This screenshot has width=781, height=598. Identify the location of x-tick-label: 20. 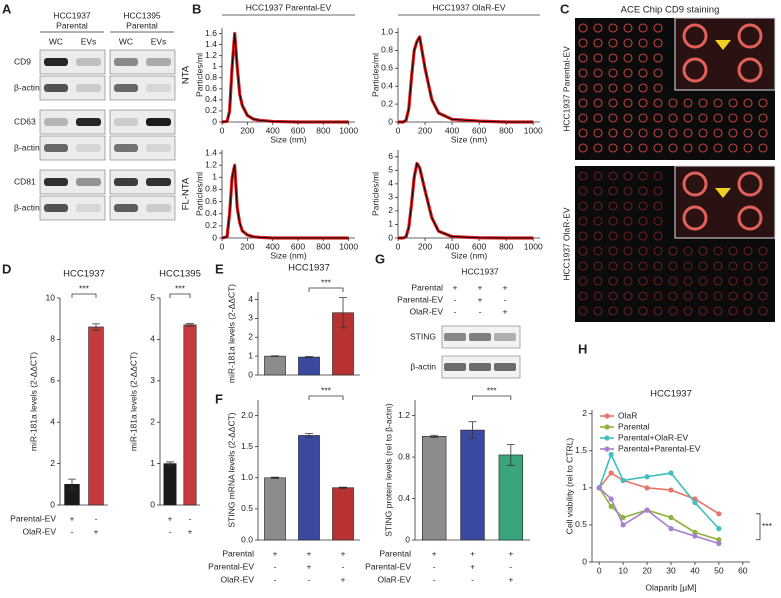
(647, 570).